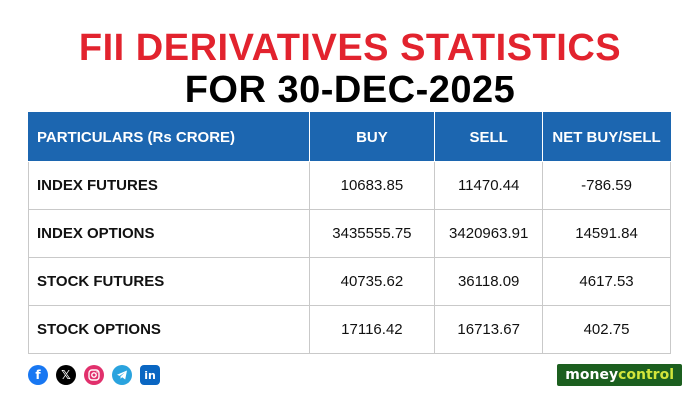 This screenshot has height=414, width=700. Describe the element at coordinates (38, 375) in the screenshot. I see `facebook-icon: f` at that location.